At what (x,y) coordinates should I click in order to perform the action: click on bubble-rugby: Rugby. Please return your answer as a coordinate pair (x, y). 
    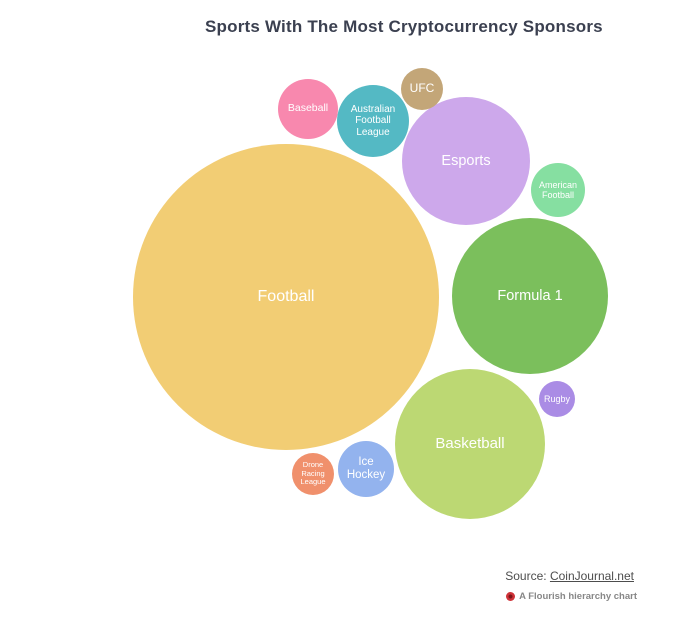
    Looking at the image, I should click on (557, 399).